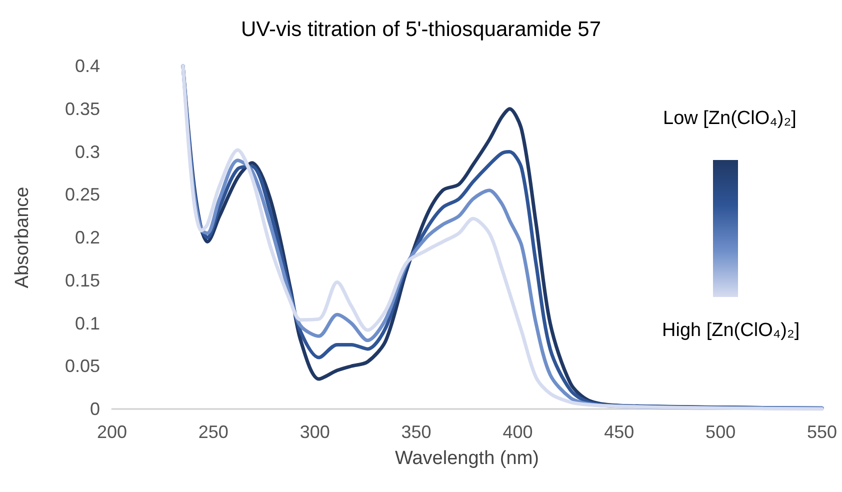 The image size is (842, 492). Describe the element at coordinates (467, 458) in the screenshot. I see `x-axis-title: Wavelength (nm)` at that location.